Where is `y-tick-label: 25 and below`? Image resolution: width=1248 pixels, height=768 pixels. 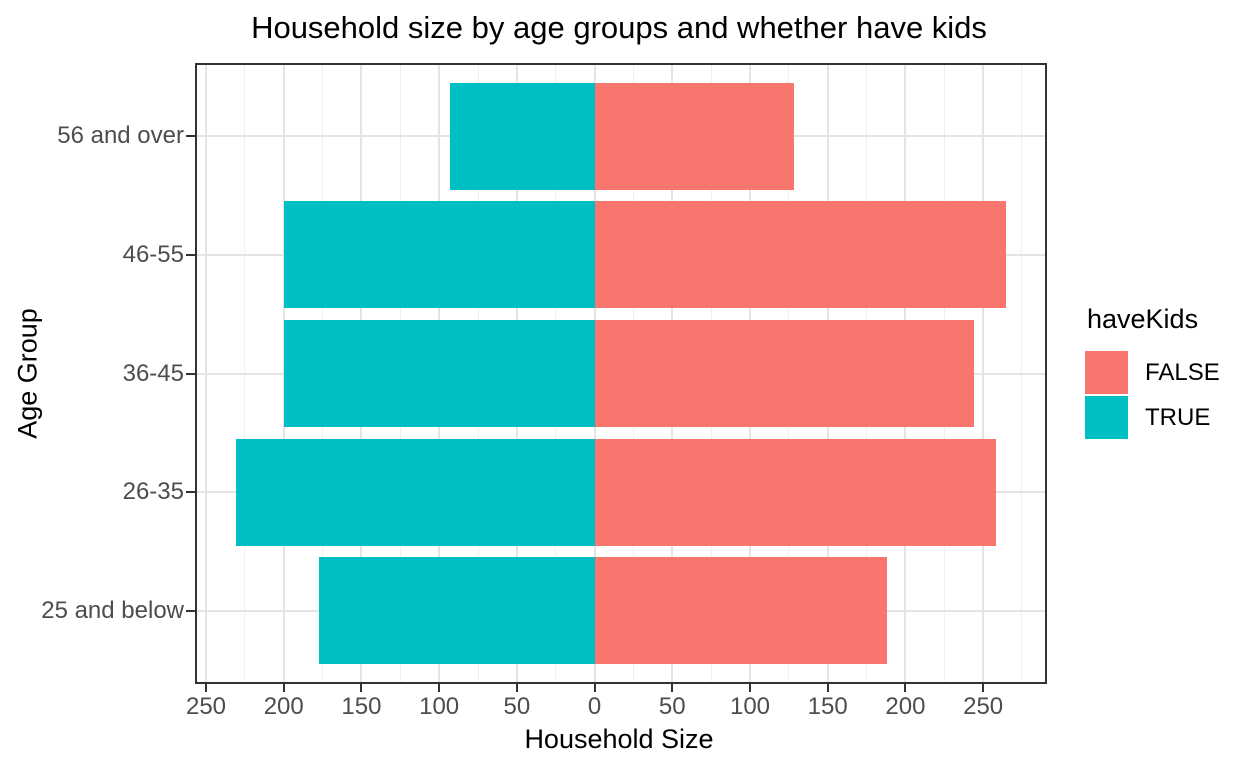 y-tick-label: 25 and below is located at coordinates (112, 610).